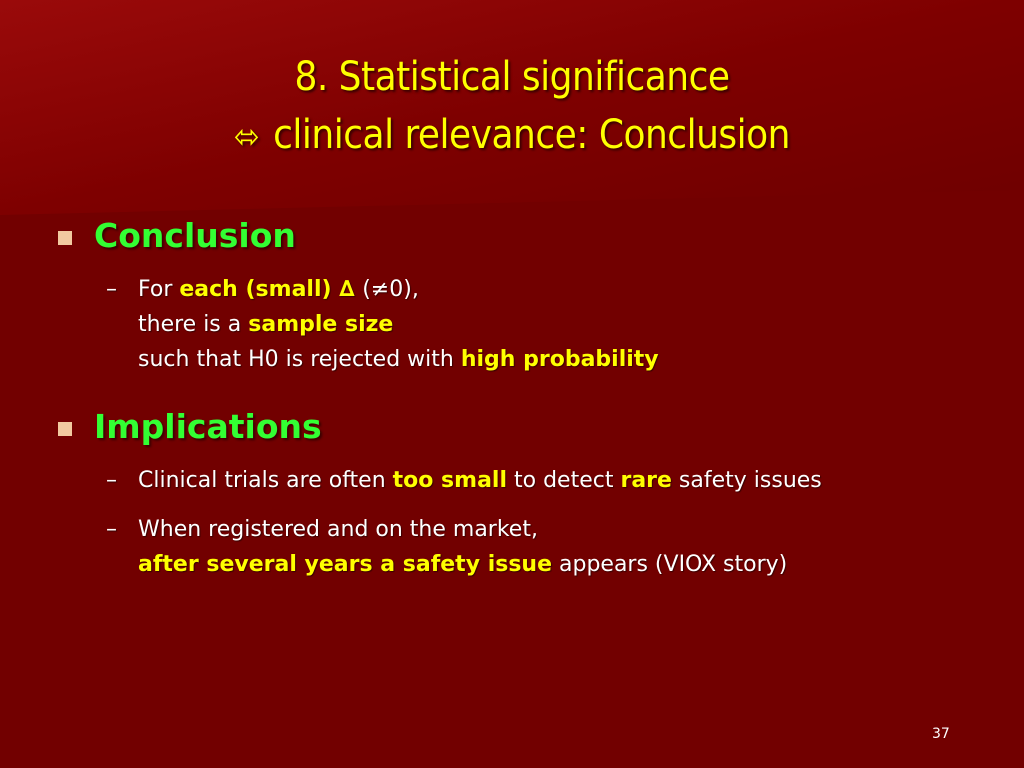  I want to click on page-number: 37, so click(941, 734).